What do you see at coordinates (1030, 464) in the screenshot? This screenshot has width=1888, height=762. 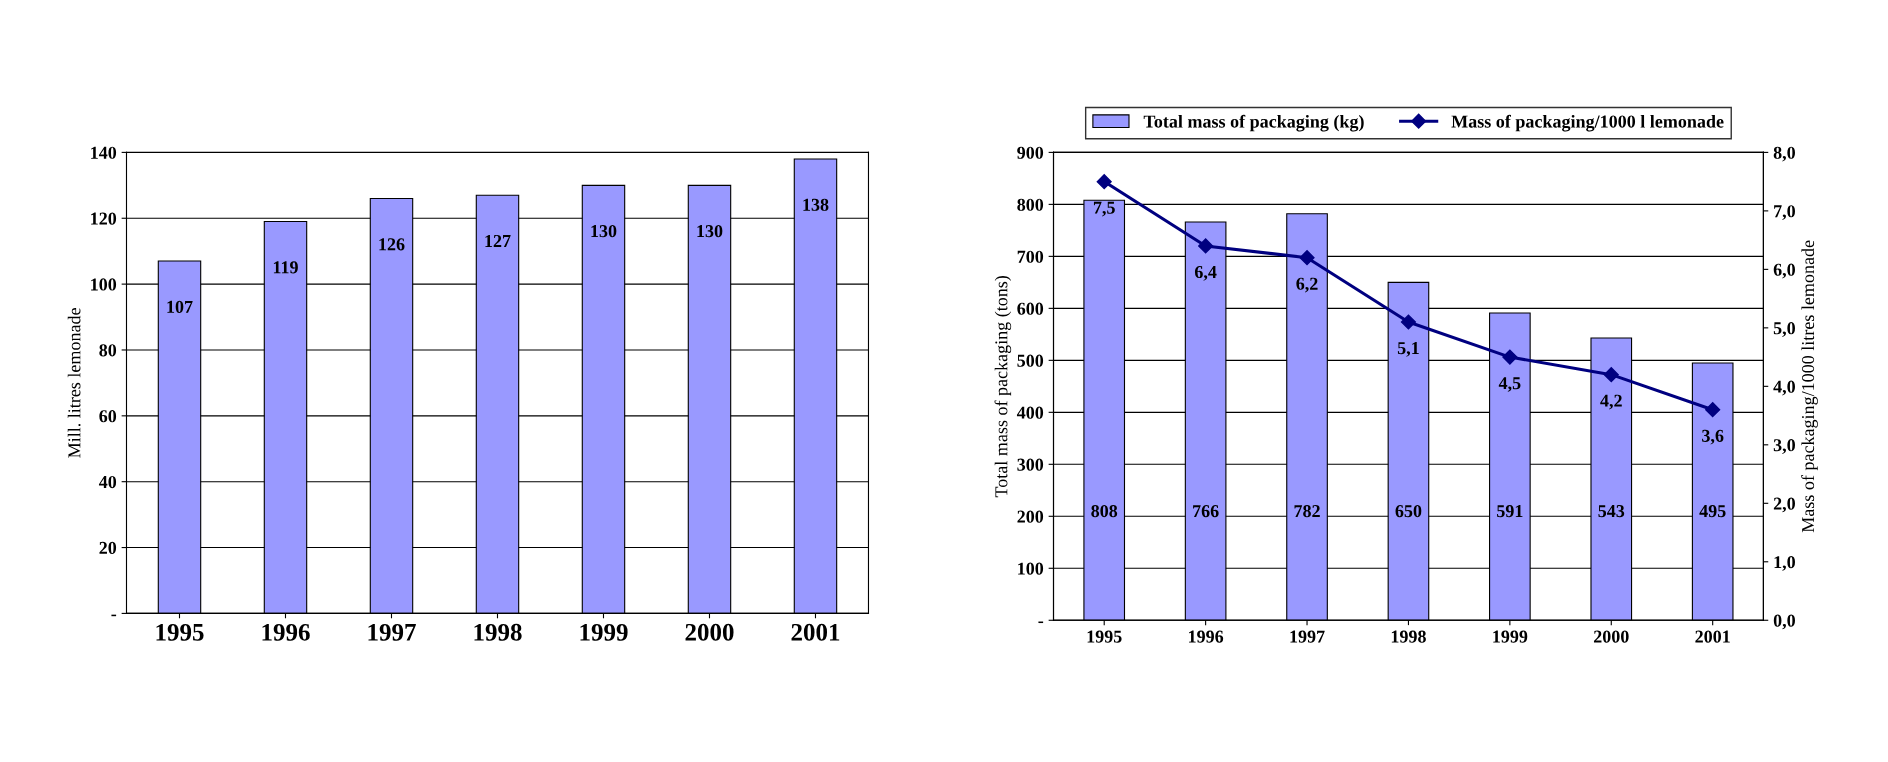 I see `y-tick-label: 300` at bounding box center [1030, 464].